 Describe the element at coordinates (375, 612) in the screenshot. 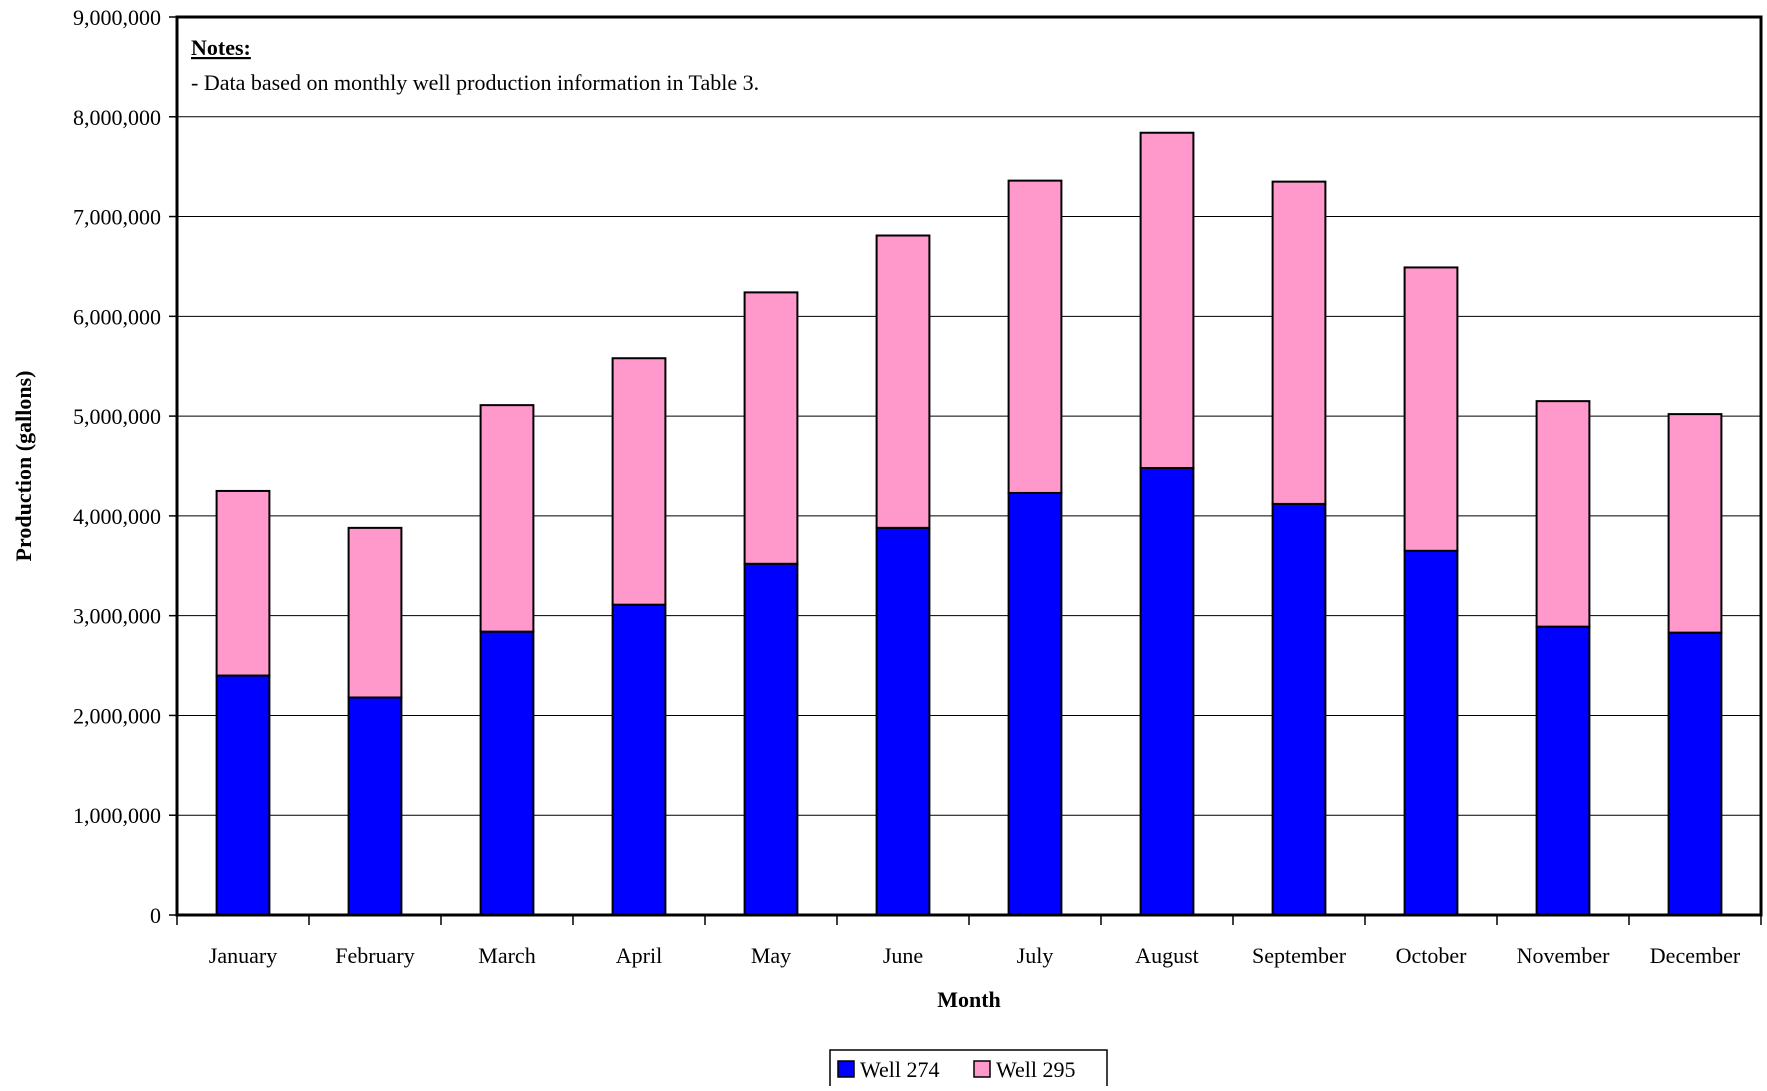

I see `bar-well-295-february` at that location.